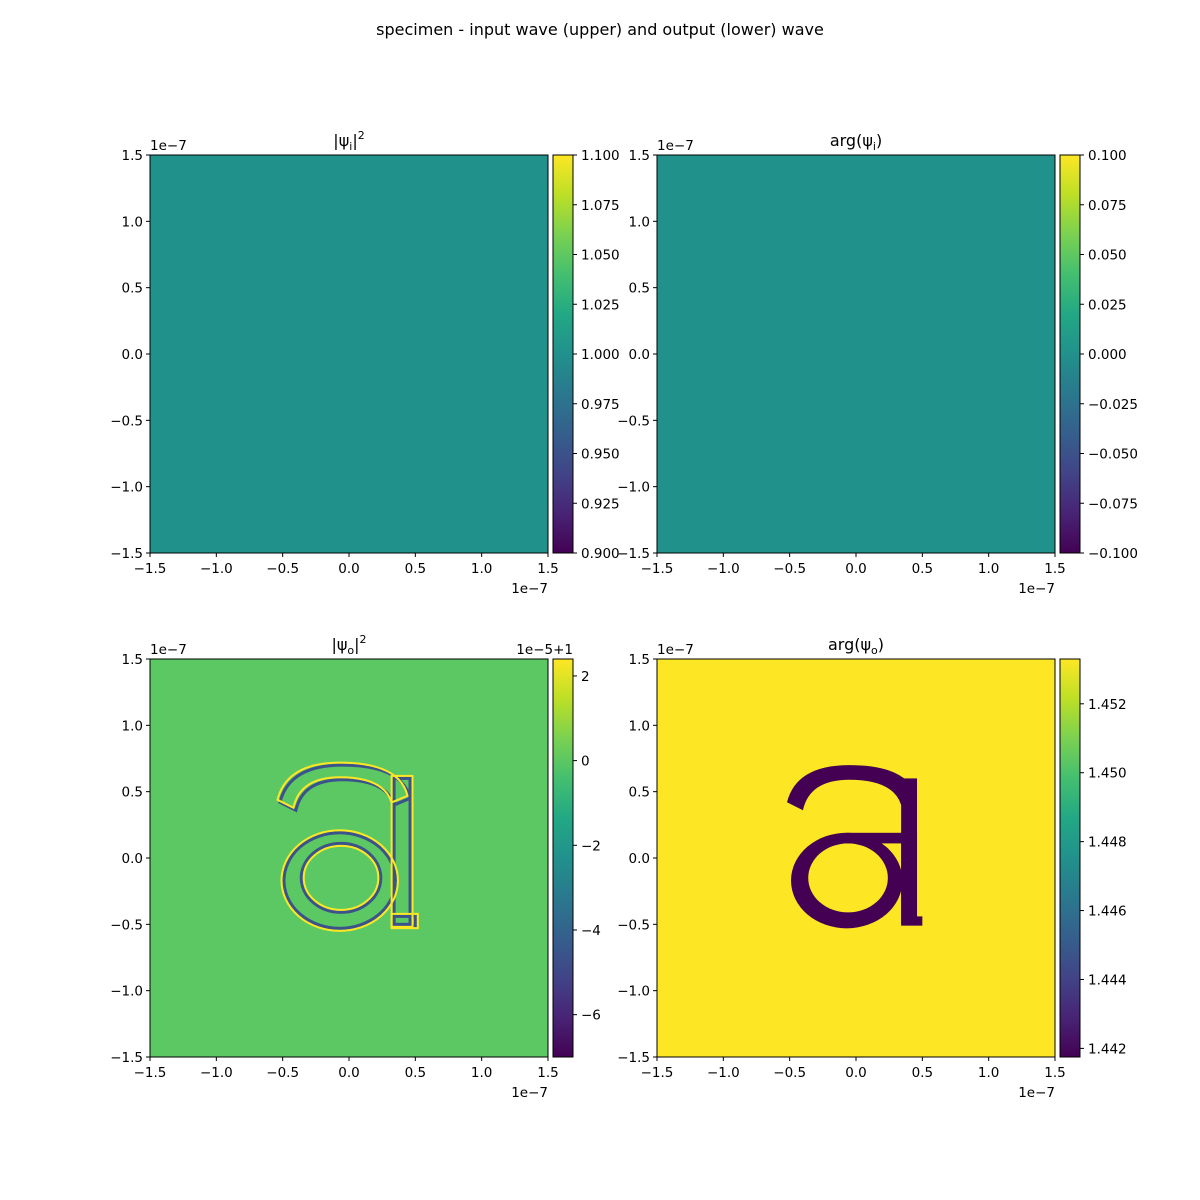  Describe the element at coordinates (600, 504) in the screenshot. I see `colorbar-tick-label: 0.925` at that location.